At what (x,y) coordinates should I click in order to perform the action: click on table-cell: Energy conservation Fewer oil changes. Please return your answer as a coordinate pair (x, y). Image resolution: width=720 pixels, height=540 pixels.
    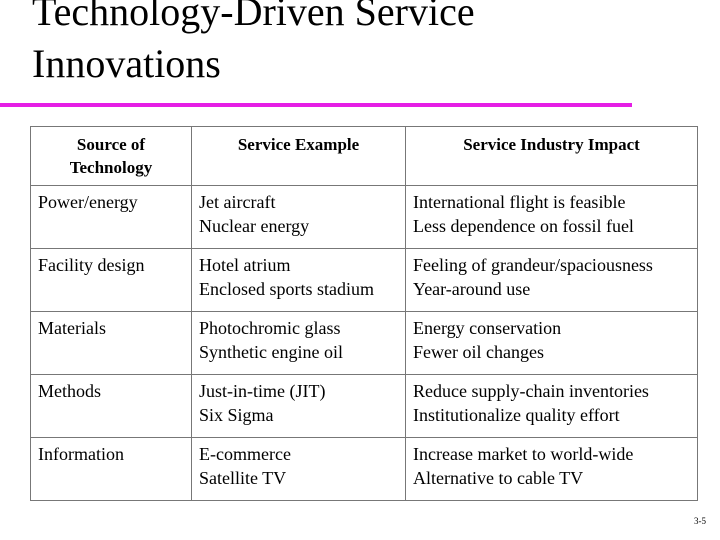
    Looking at the image, I should click on (551, 343).